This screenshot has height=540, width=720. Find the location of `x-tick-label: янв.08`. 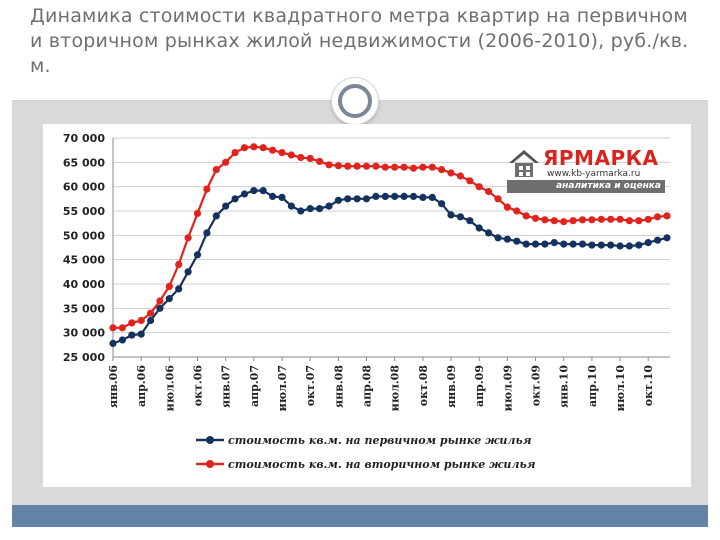

x-tick-label: янв.08 is located at coordinates (338, 386).